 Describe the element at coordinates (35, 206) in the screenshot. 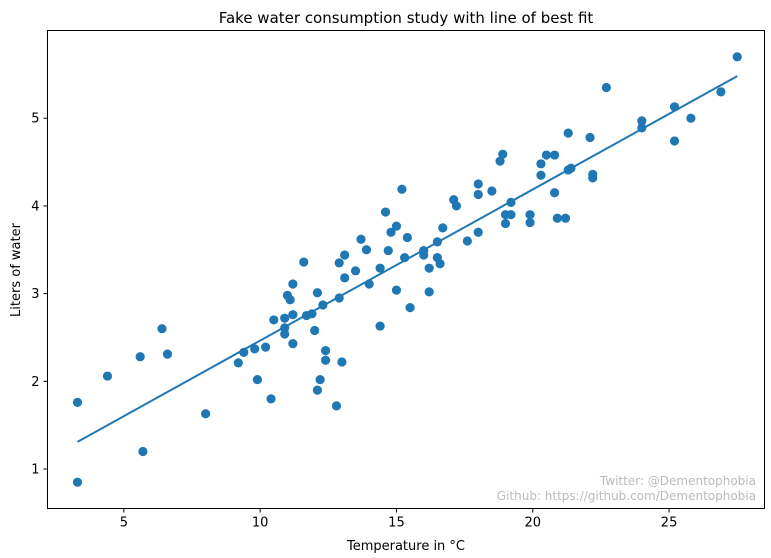

I see `y-tick-label: 4` at that location.